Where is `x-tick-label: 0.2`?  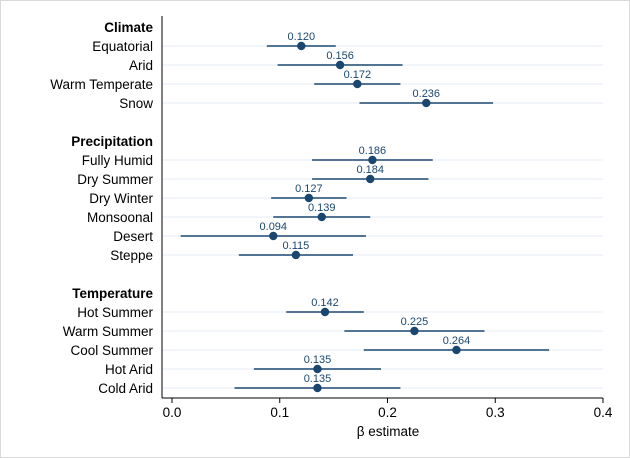
x-tick-label: 0.2 is located at coordinates (387, 412).